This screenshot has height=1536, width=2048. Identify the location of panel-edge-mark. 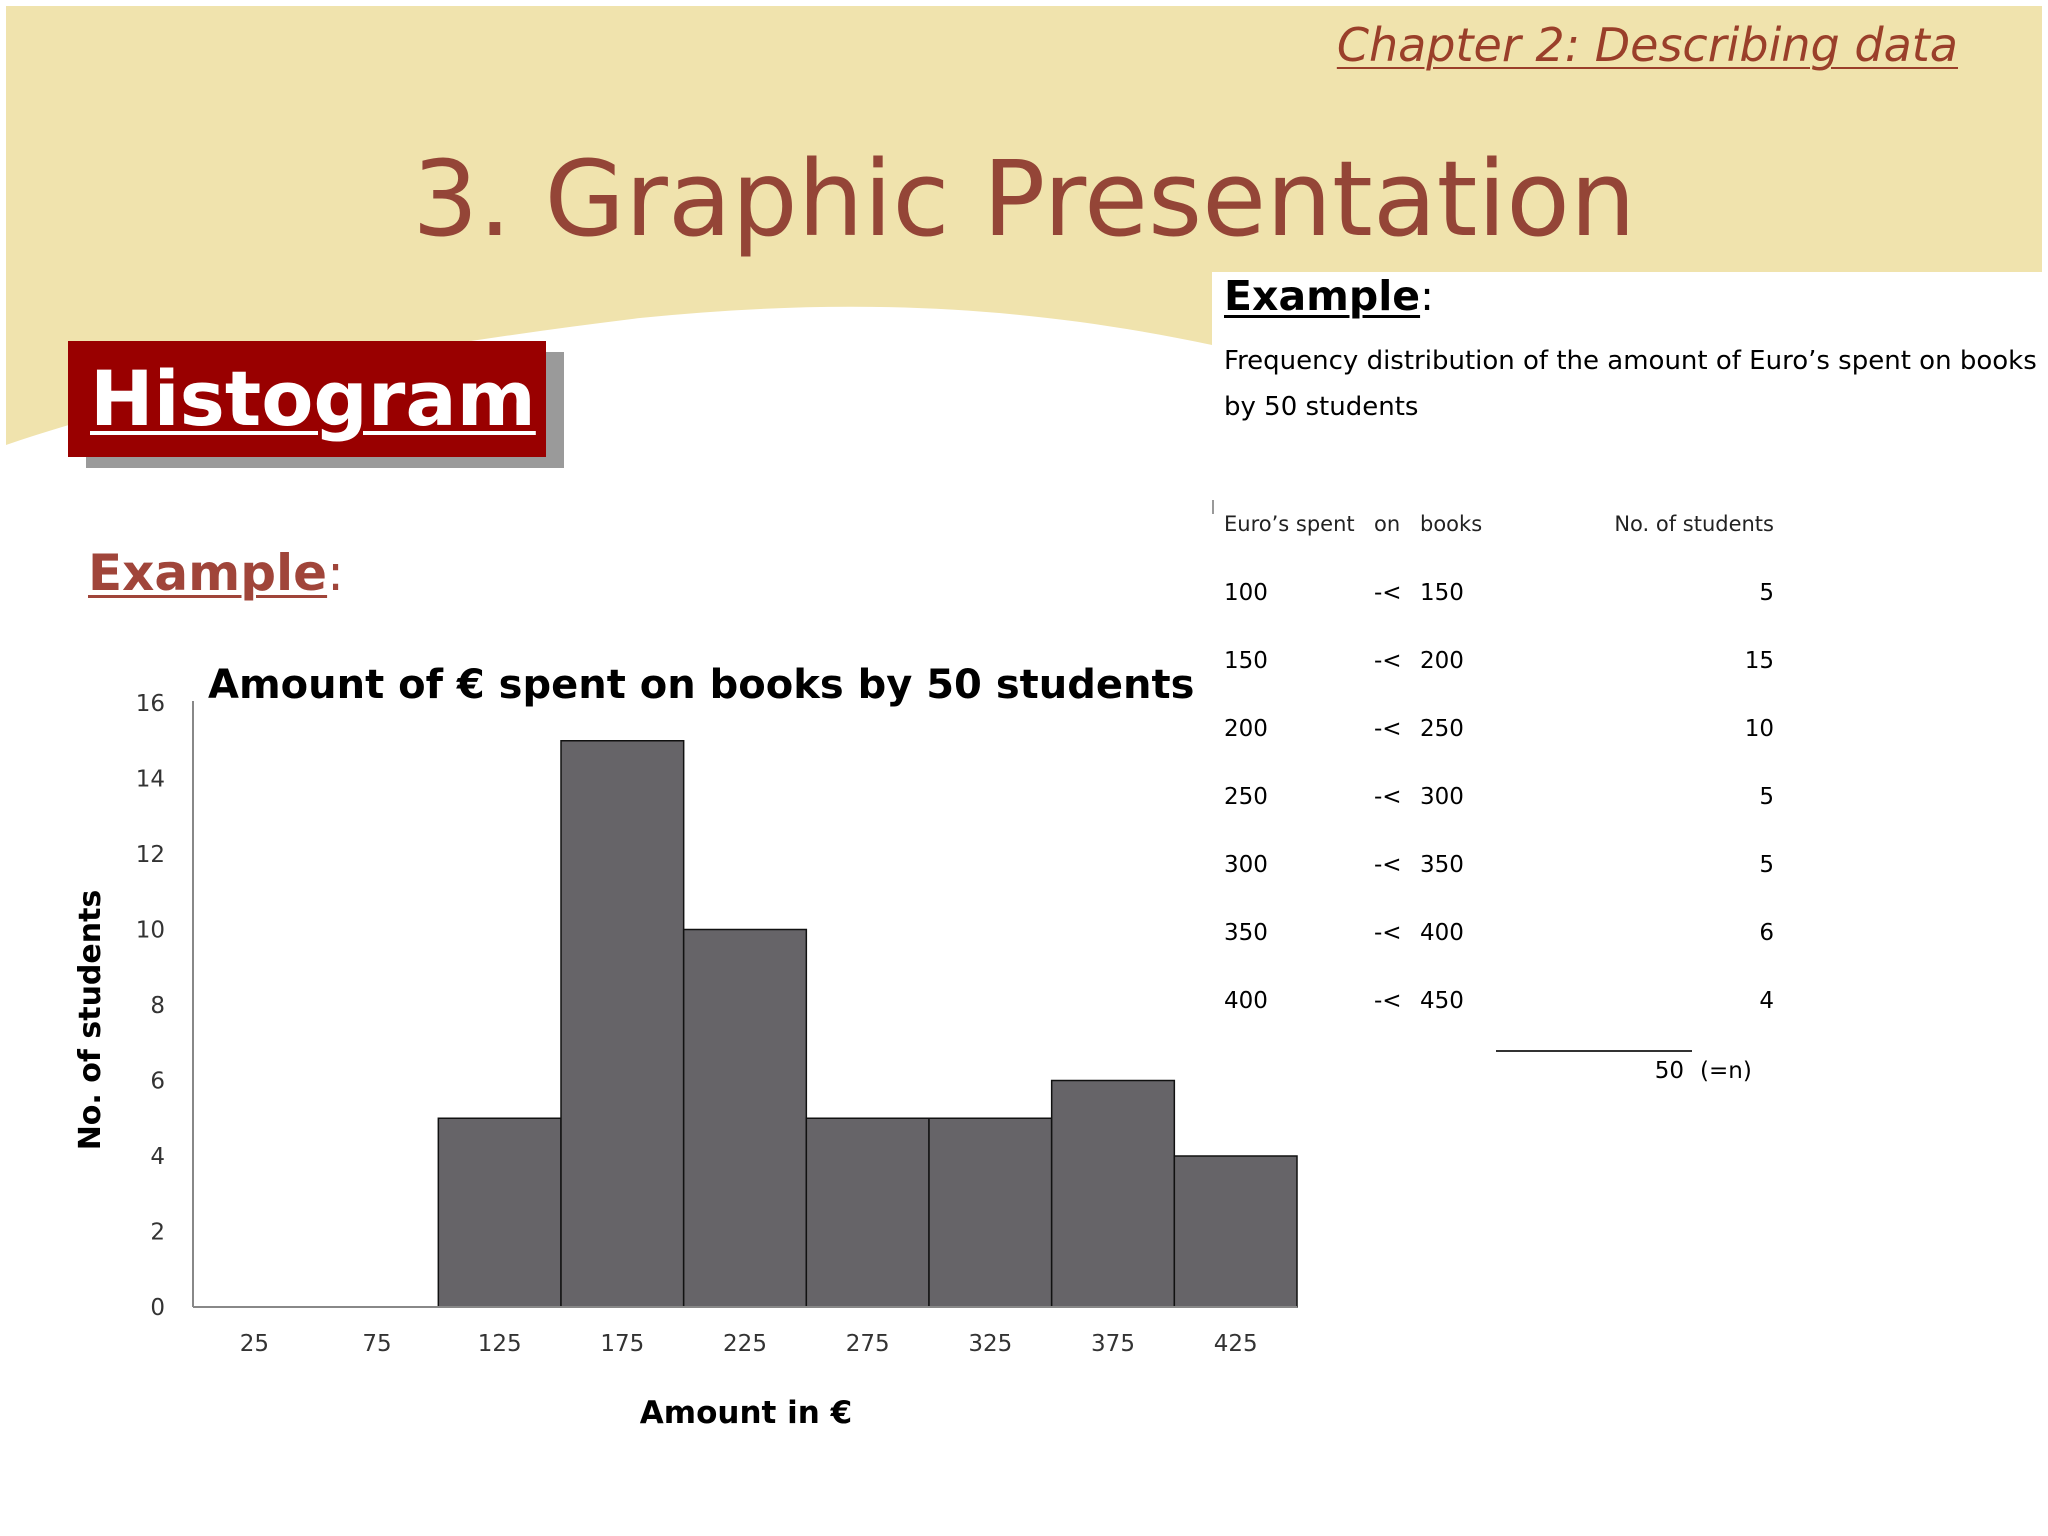
(1213, 507).